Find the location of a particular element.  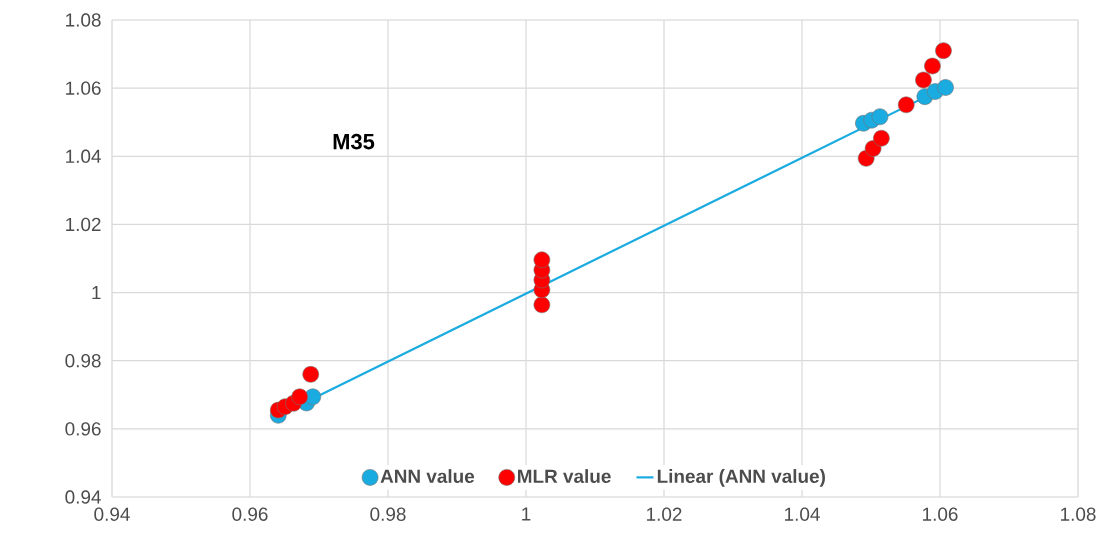

y-tick-label: 1 is located at coordinates (96, 293).